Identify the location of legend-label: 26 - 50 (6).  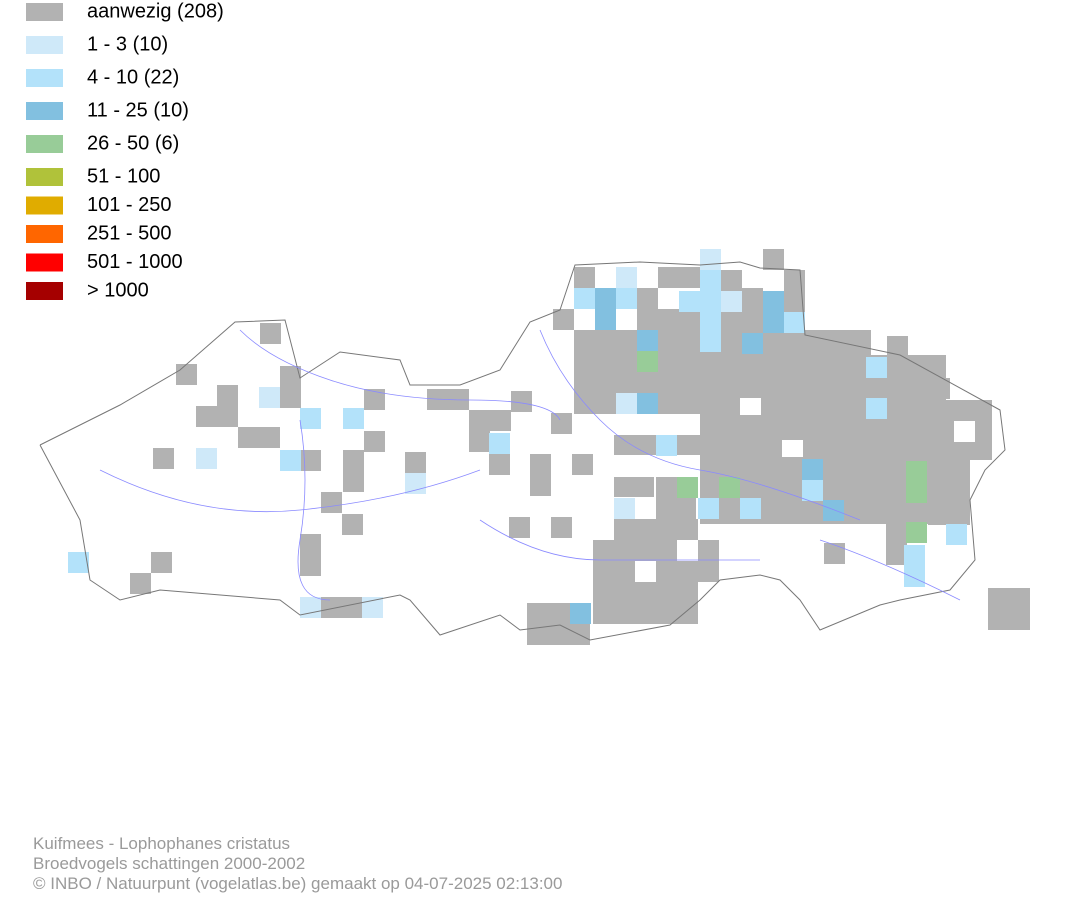
(133, 143).